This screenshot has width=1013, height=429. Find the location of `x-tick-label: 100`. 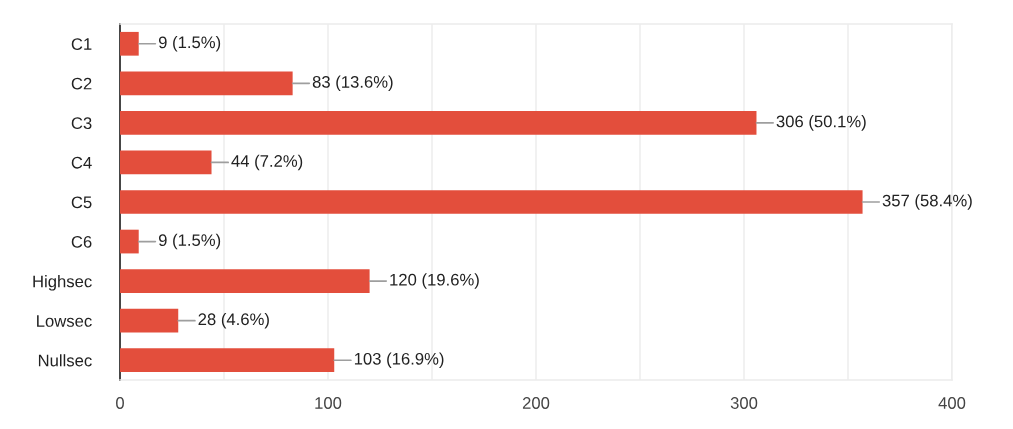

x-tick-label: 100 is located at coordinates (328, 403).